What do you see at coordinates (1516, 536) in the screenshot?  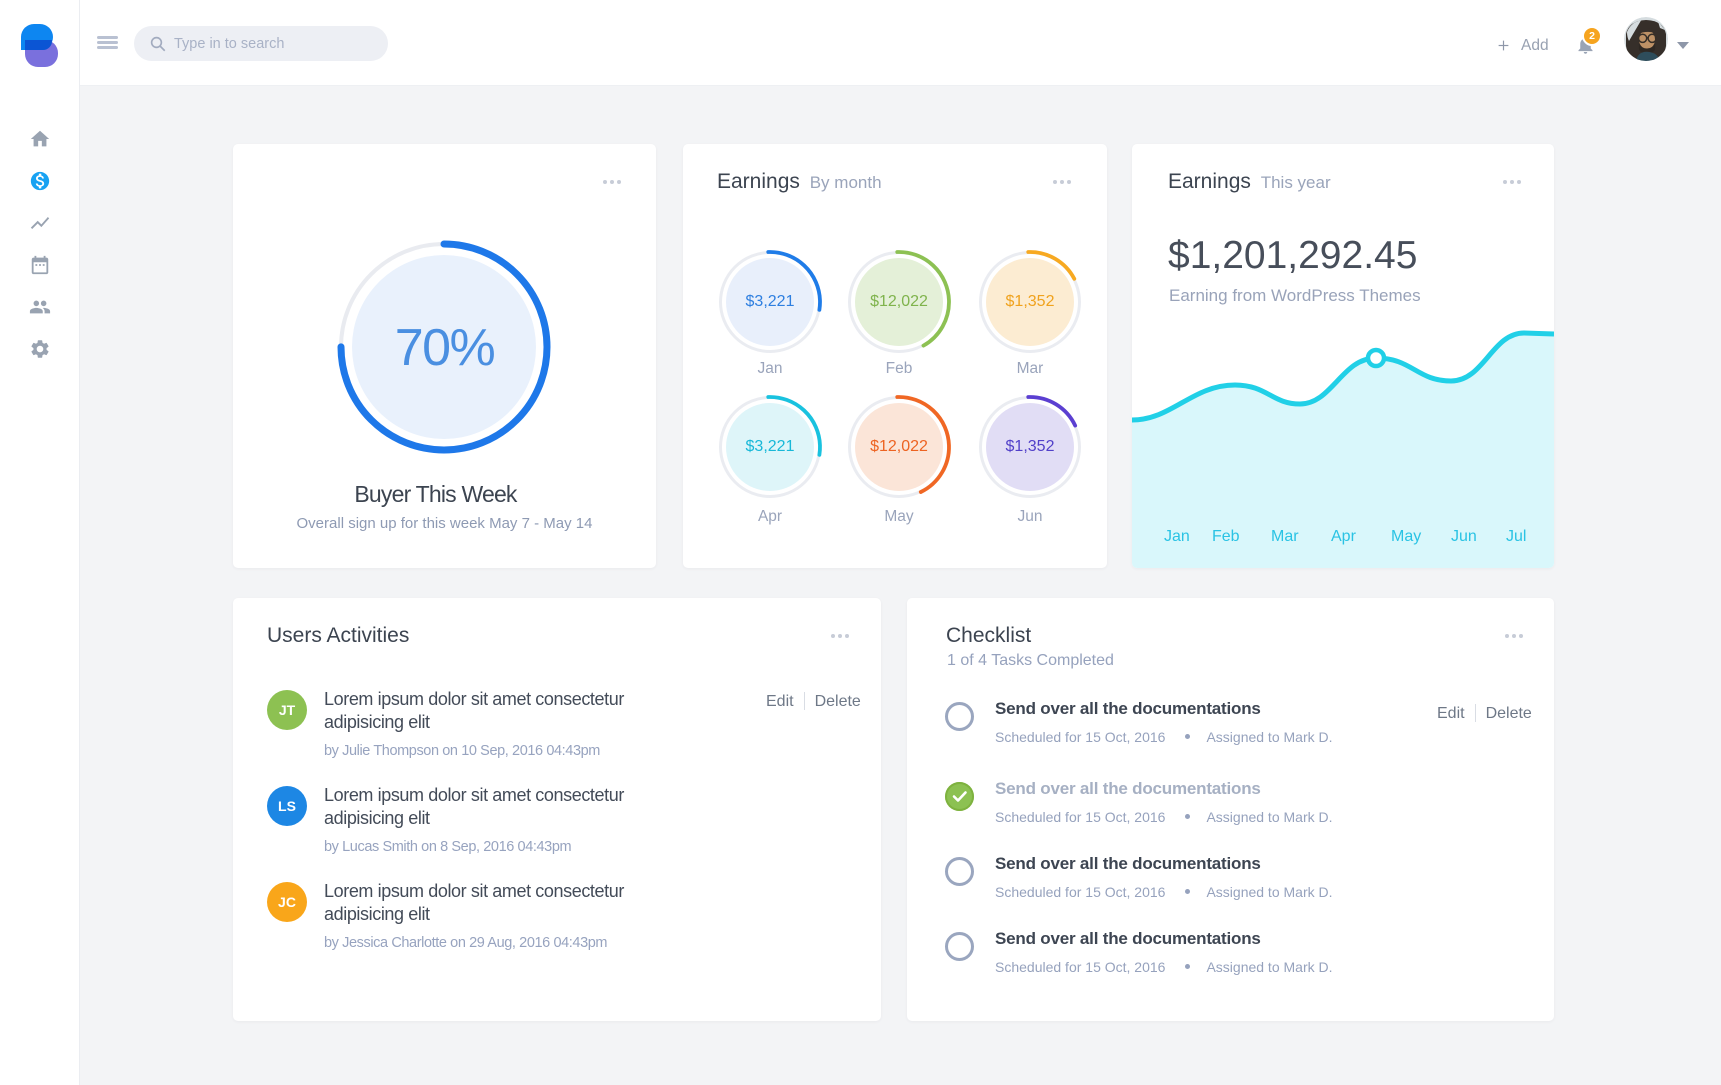 I see `svg-text: Jul` at bounding box center [1516, 536].